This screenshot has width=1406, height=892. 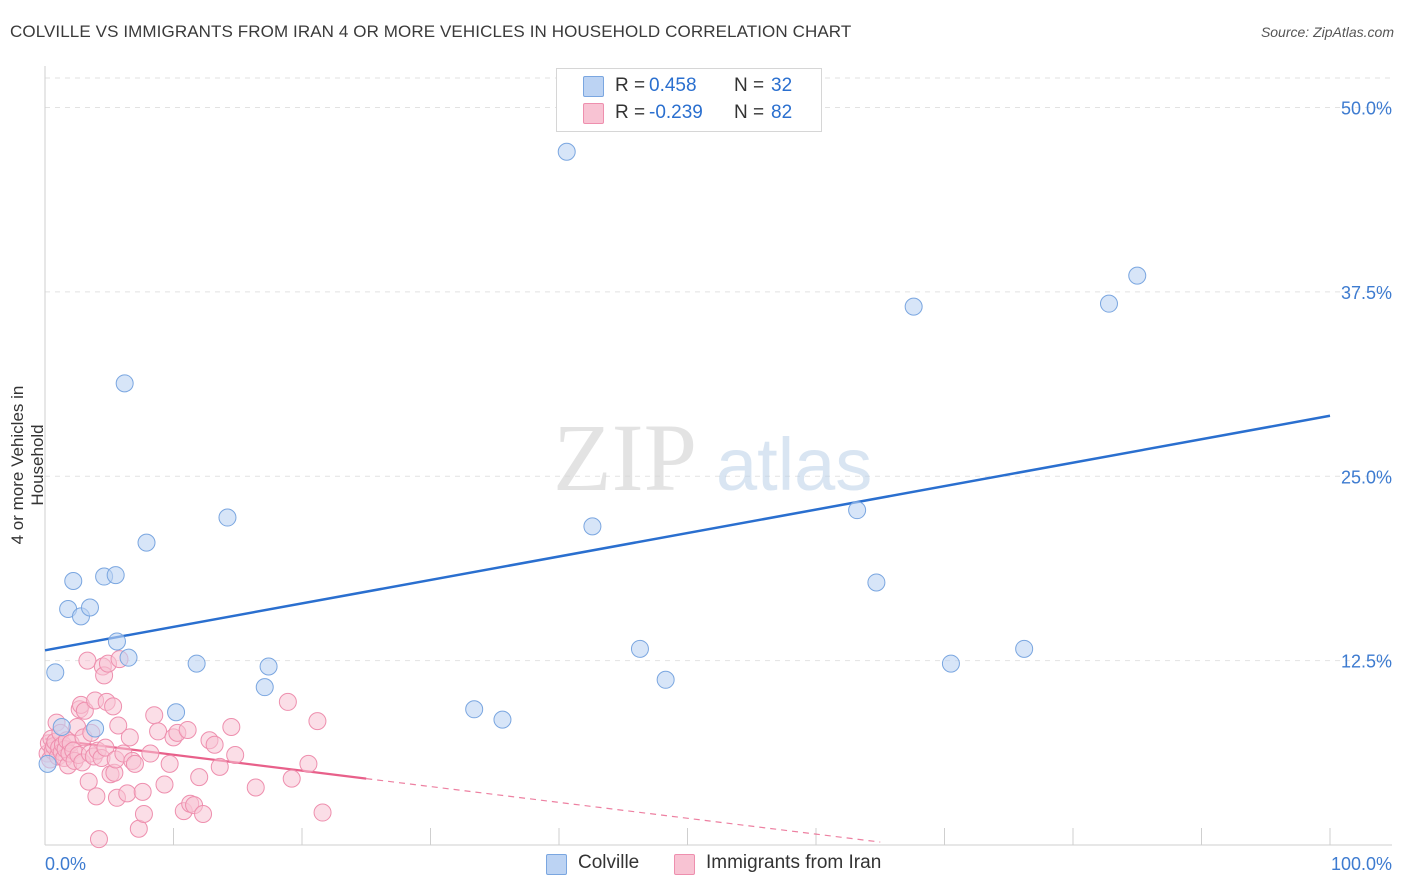 I want to click on watermark-zip: ZIP, so click(x=625, y=457).